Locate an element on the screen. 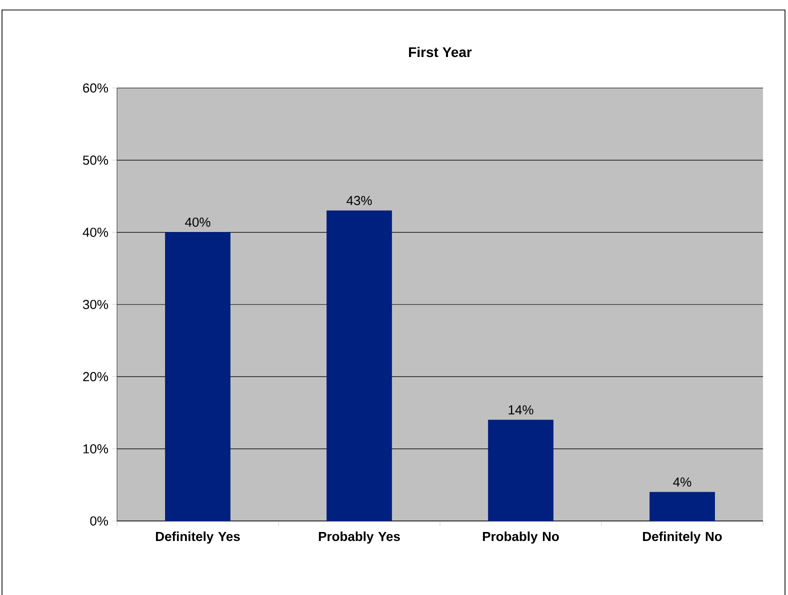 The height and width of the screenshot is (595, 788). y-tick-label: 40% is located at coordinates (95, 232).